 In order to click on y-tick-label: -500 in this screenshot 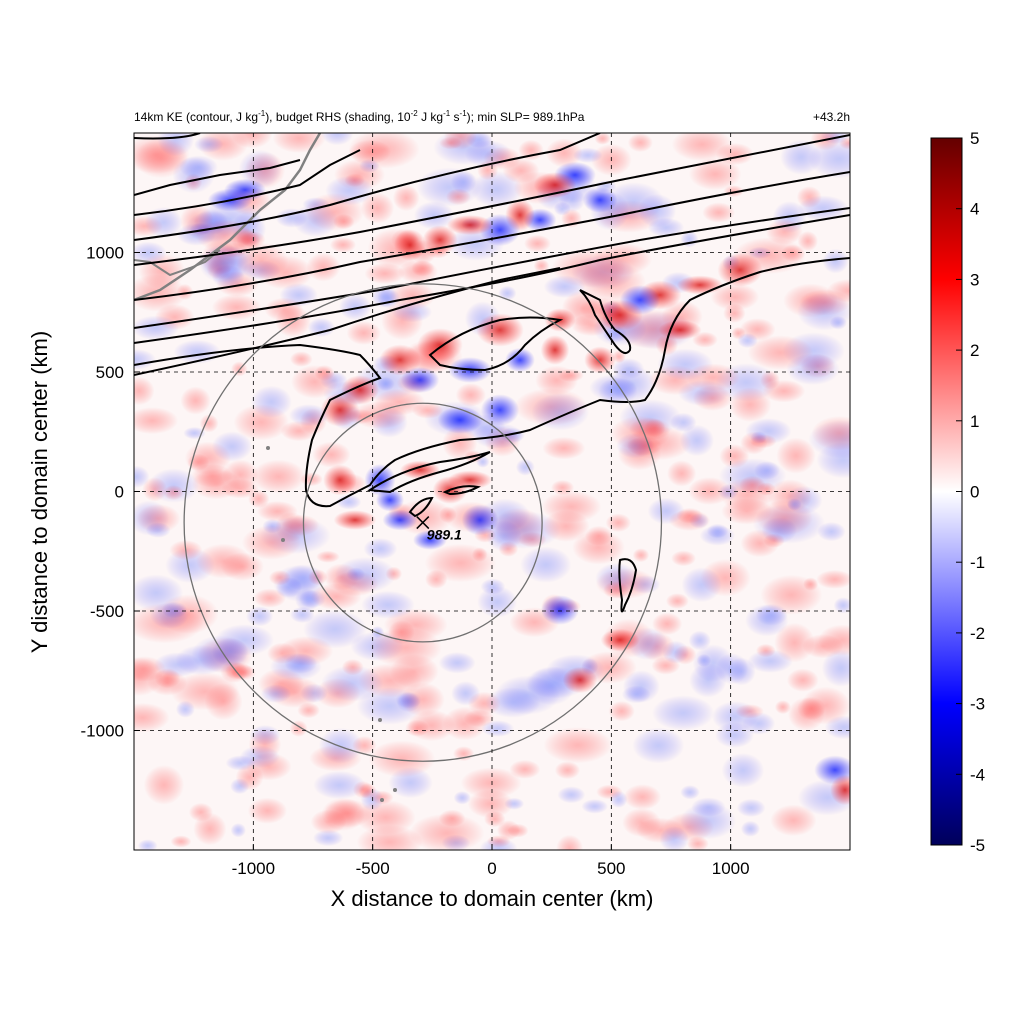, I will do `click(107, 611)`.